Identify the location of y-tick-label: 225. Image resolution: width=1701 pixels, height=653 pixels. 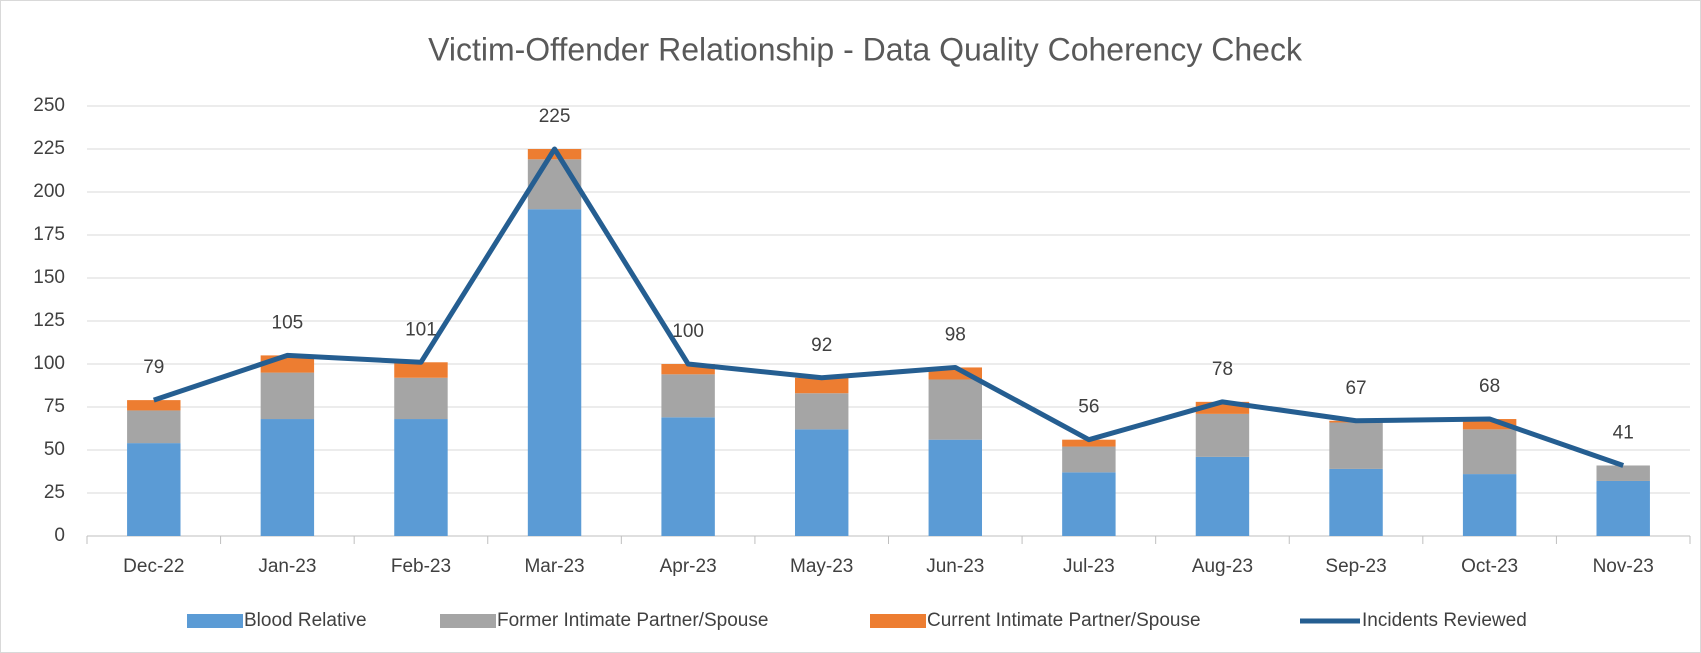
(49, 148).